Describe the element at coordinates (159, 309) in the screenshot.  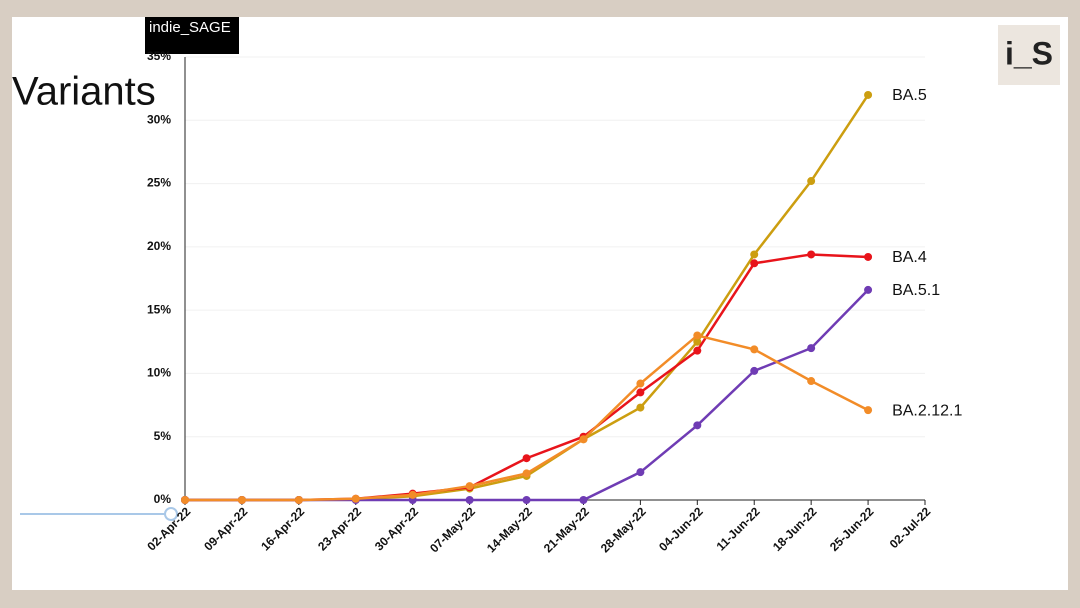
I see `y-tick-label: 15%` at that location.